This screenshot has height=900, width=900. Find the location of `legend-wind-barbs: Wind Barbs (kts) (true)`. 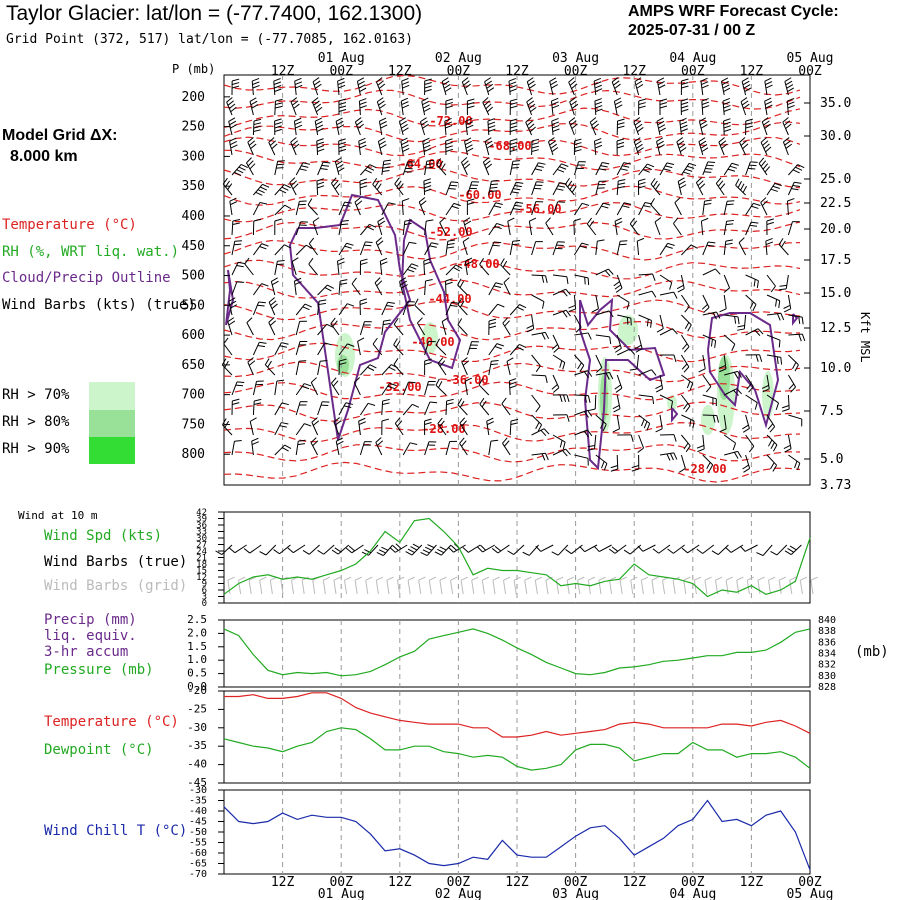

legend-wind-barbs: Wind Barbs (kts) (true) is located at coordinates (99, 305).